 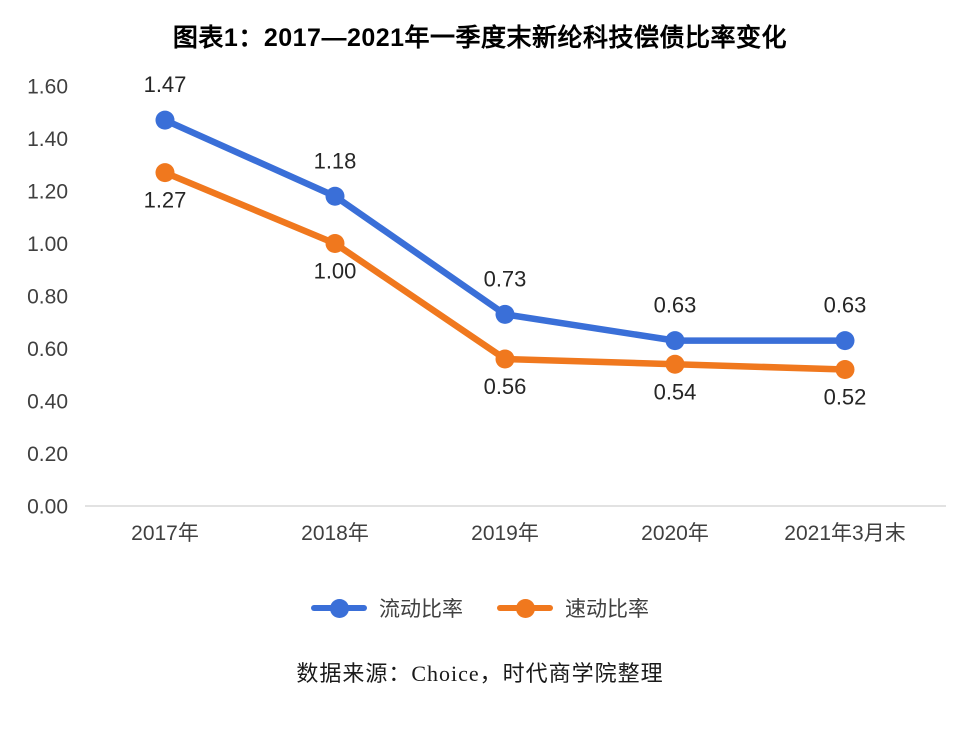 I want to click on y-axis-tick-label: 0.80, so click(x=47, y=297).